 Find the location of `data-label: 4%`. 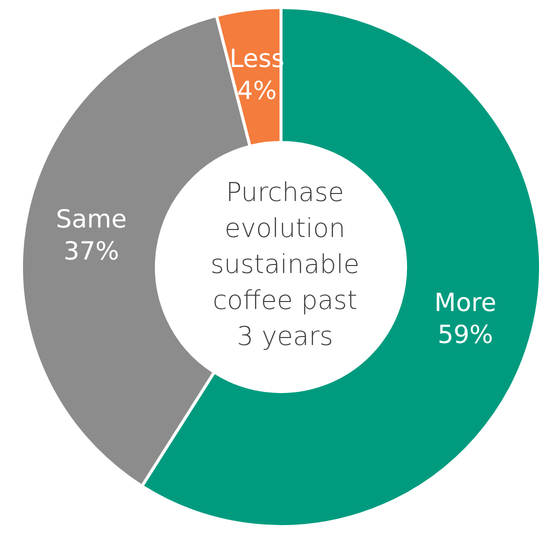

data-label: 4% is located at coordinates (257, 90).